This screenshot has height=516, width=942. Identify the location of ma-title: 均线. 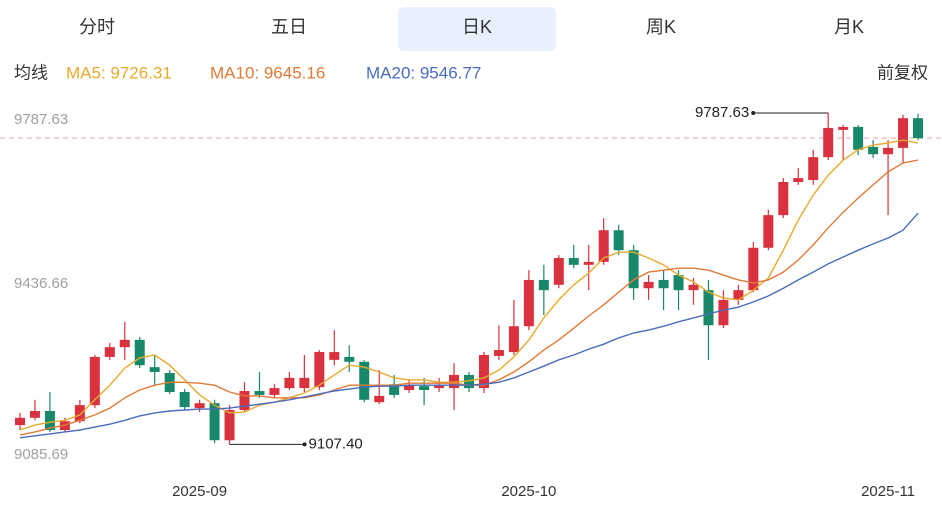
(31, 72).